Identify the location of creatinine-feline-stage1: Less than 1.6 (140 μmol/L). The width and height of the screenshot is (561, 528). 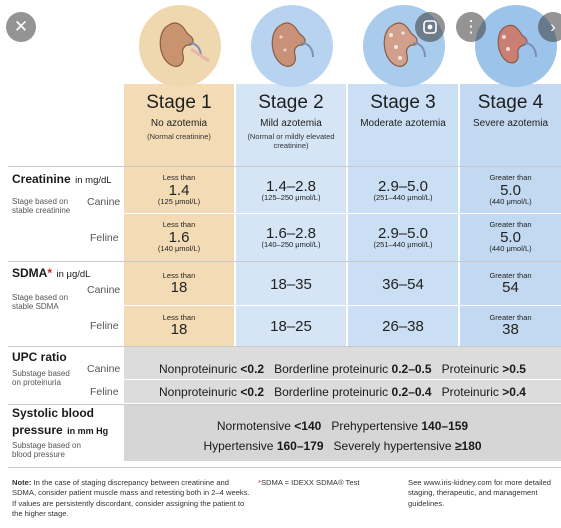
(179, 237).